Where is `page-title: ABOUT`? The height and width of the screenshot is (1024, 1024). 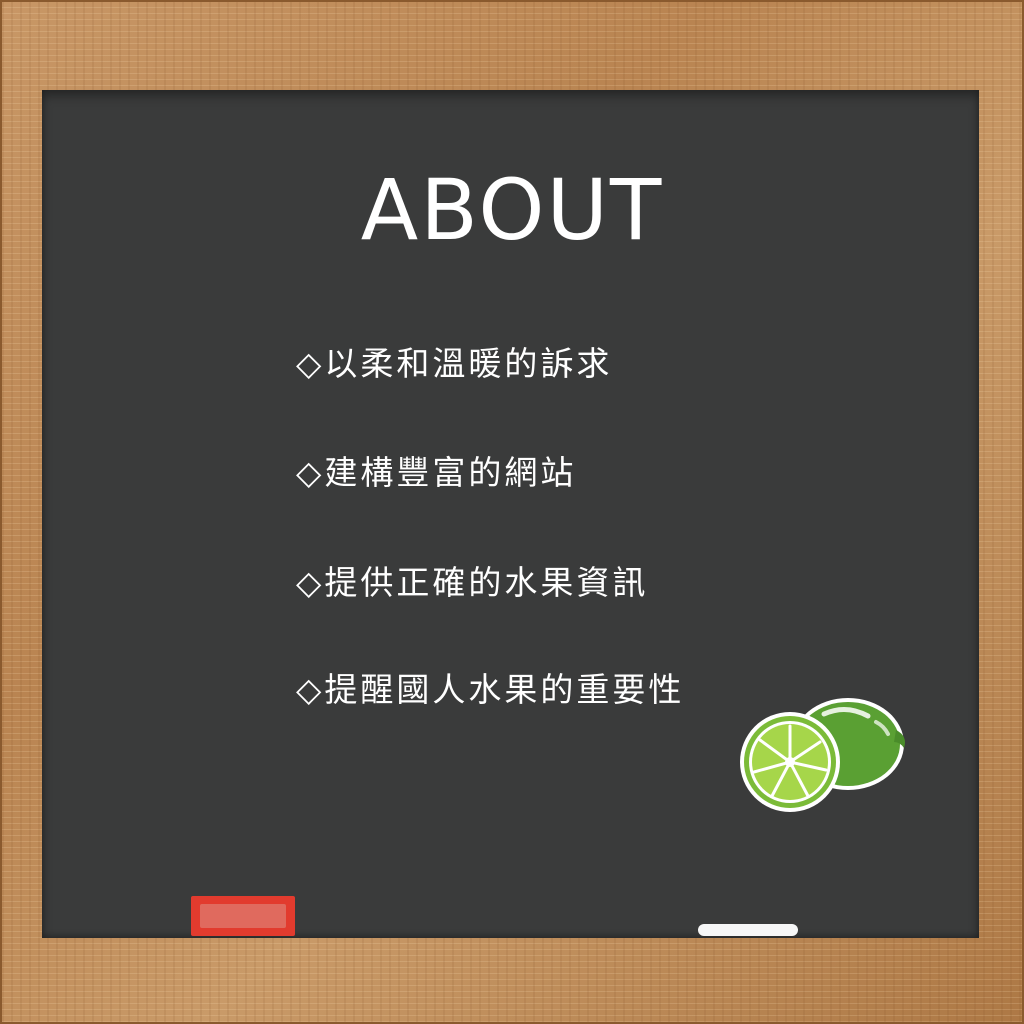 page-title: ABOUT is located at coordinates (512, 210).